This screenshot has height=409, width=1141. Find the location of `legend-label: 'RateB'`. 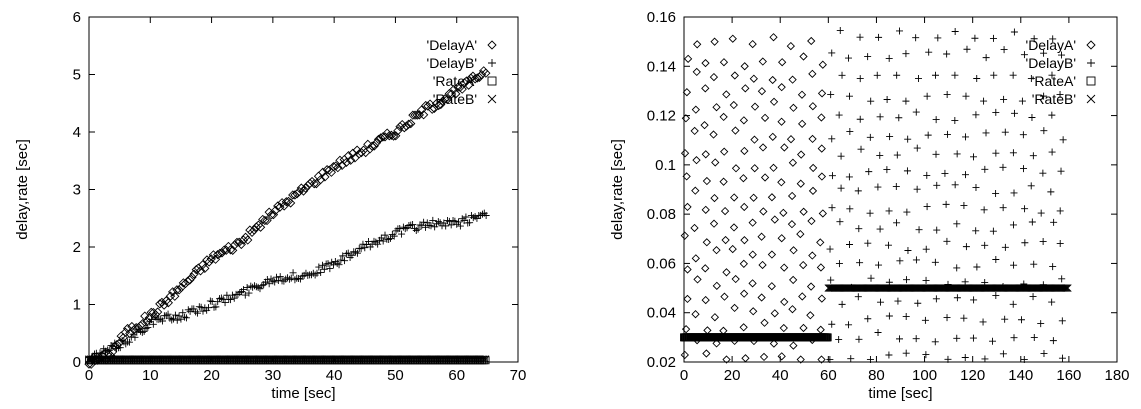

legend-label: 'RateB' is located at coordinates (1054, 99).